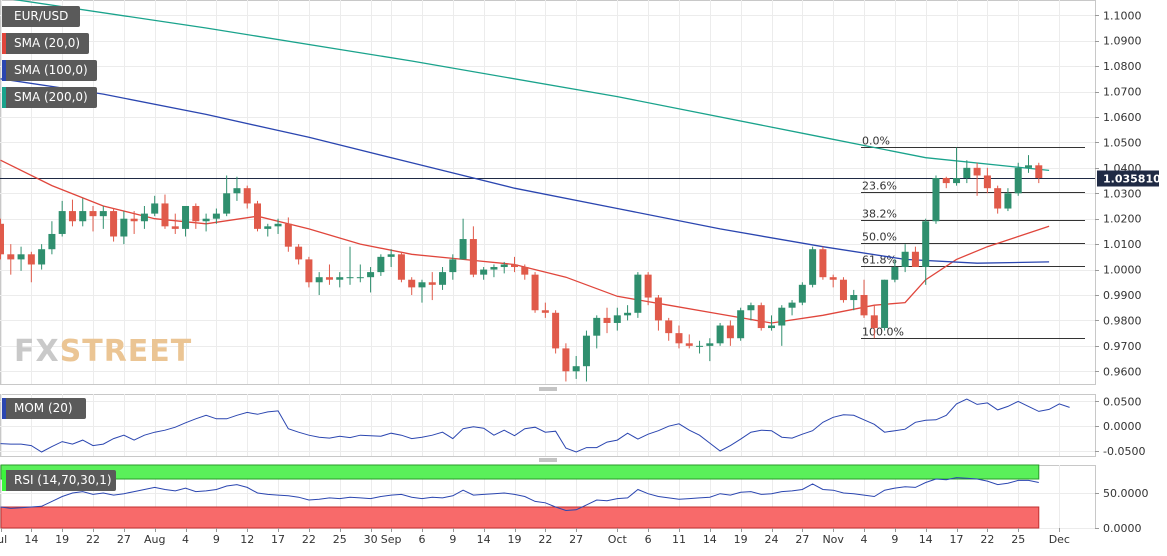  What do you see at coordinates (1122, 41) in the screenshot?
I see `price-tick-label: 1.0900` at bounding box center [1122, 41].